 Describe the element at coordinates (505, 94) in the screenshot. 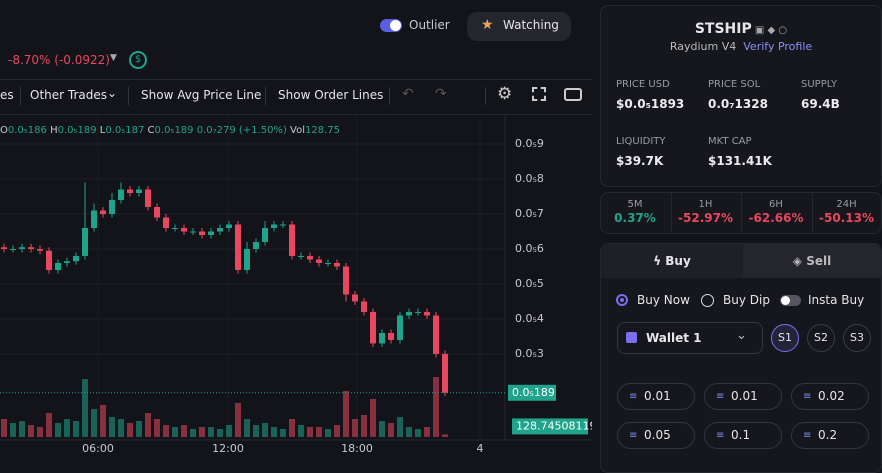

I see `settings-icon: ⚙` at that location.